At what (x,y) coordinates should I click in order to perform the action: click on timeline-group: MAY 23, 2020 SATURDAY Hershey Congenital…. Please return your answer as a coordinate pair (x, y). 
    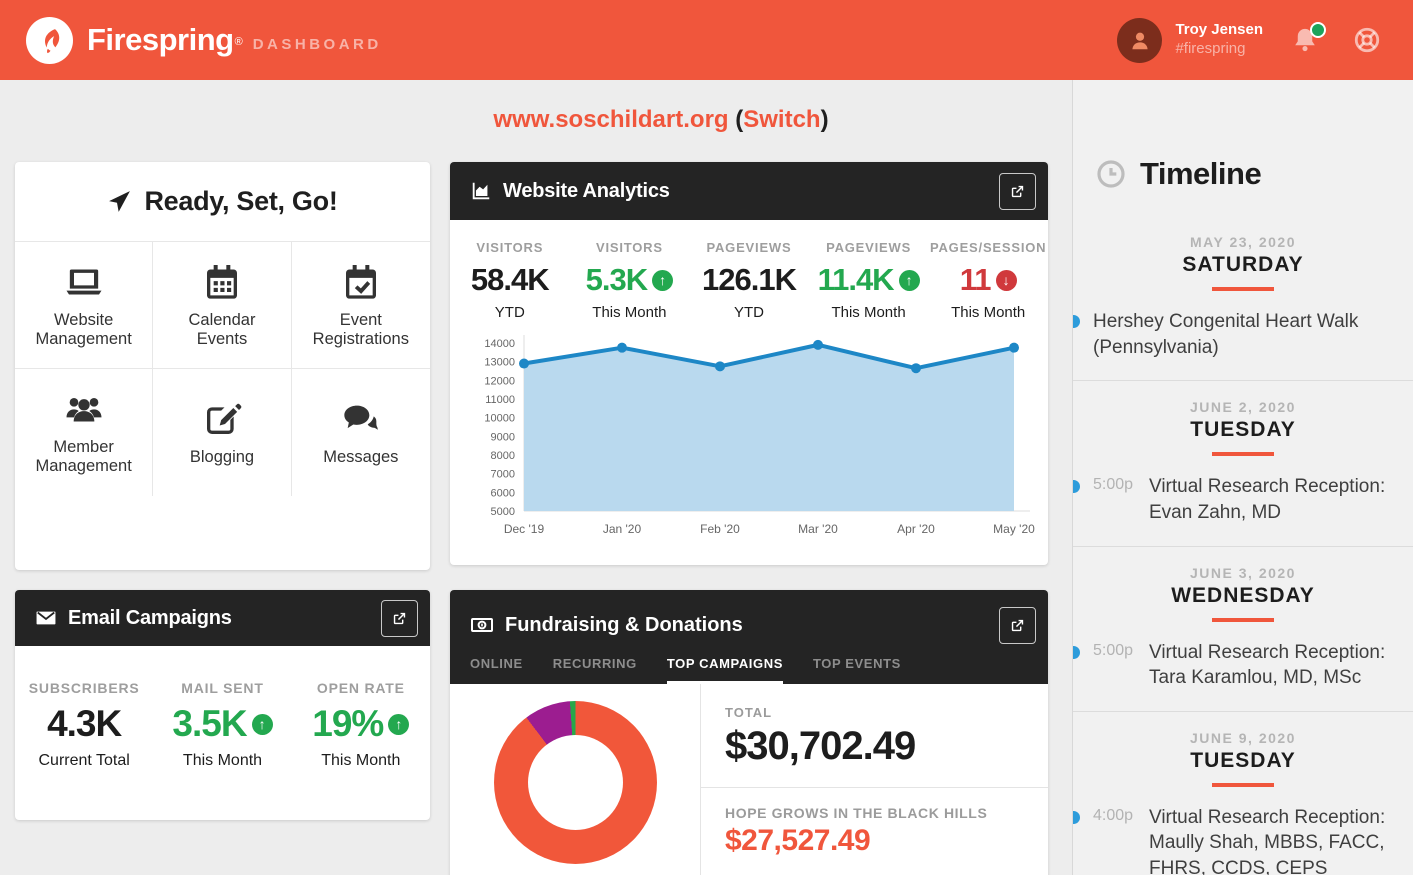
    Looking at the image, I should click on (1243, 299).